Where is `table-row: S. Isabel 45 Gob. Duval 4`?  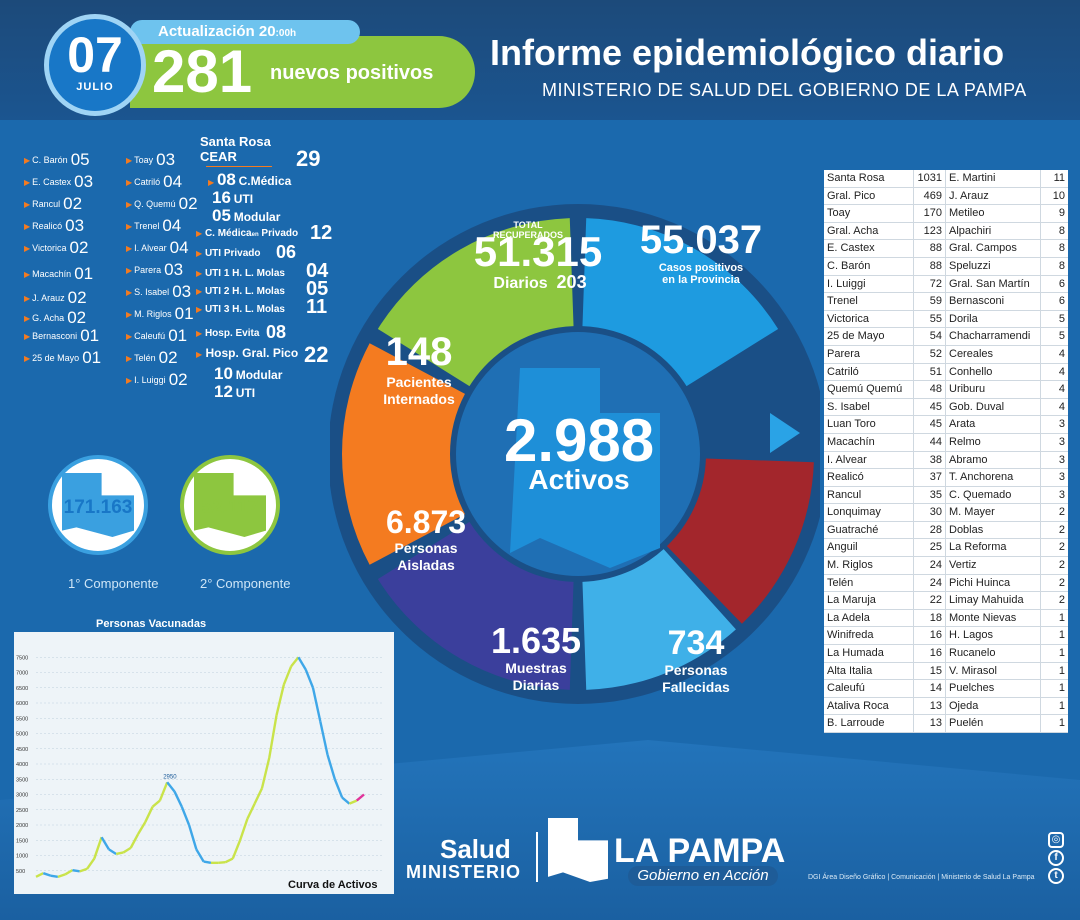 table-row: S. Isabel 45 Gob. Duval 4 is located at coordinates (946, 407).